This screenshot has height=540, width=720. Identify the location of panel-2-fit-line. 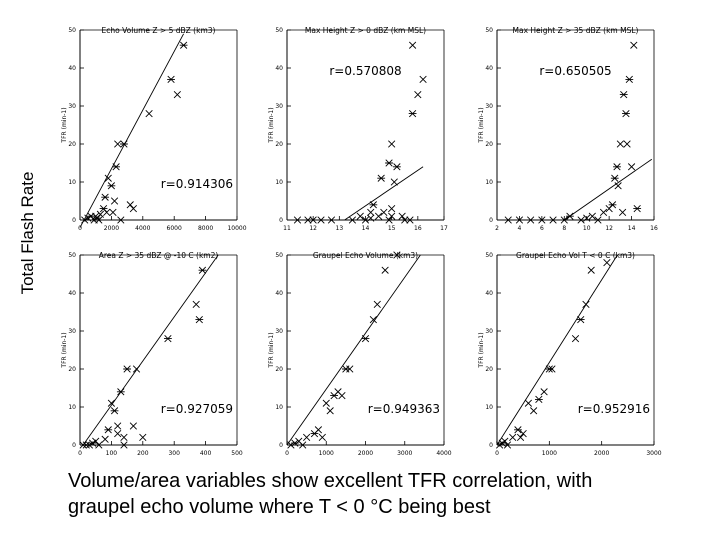
(384, 193).